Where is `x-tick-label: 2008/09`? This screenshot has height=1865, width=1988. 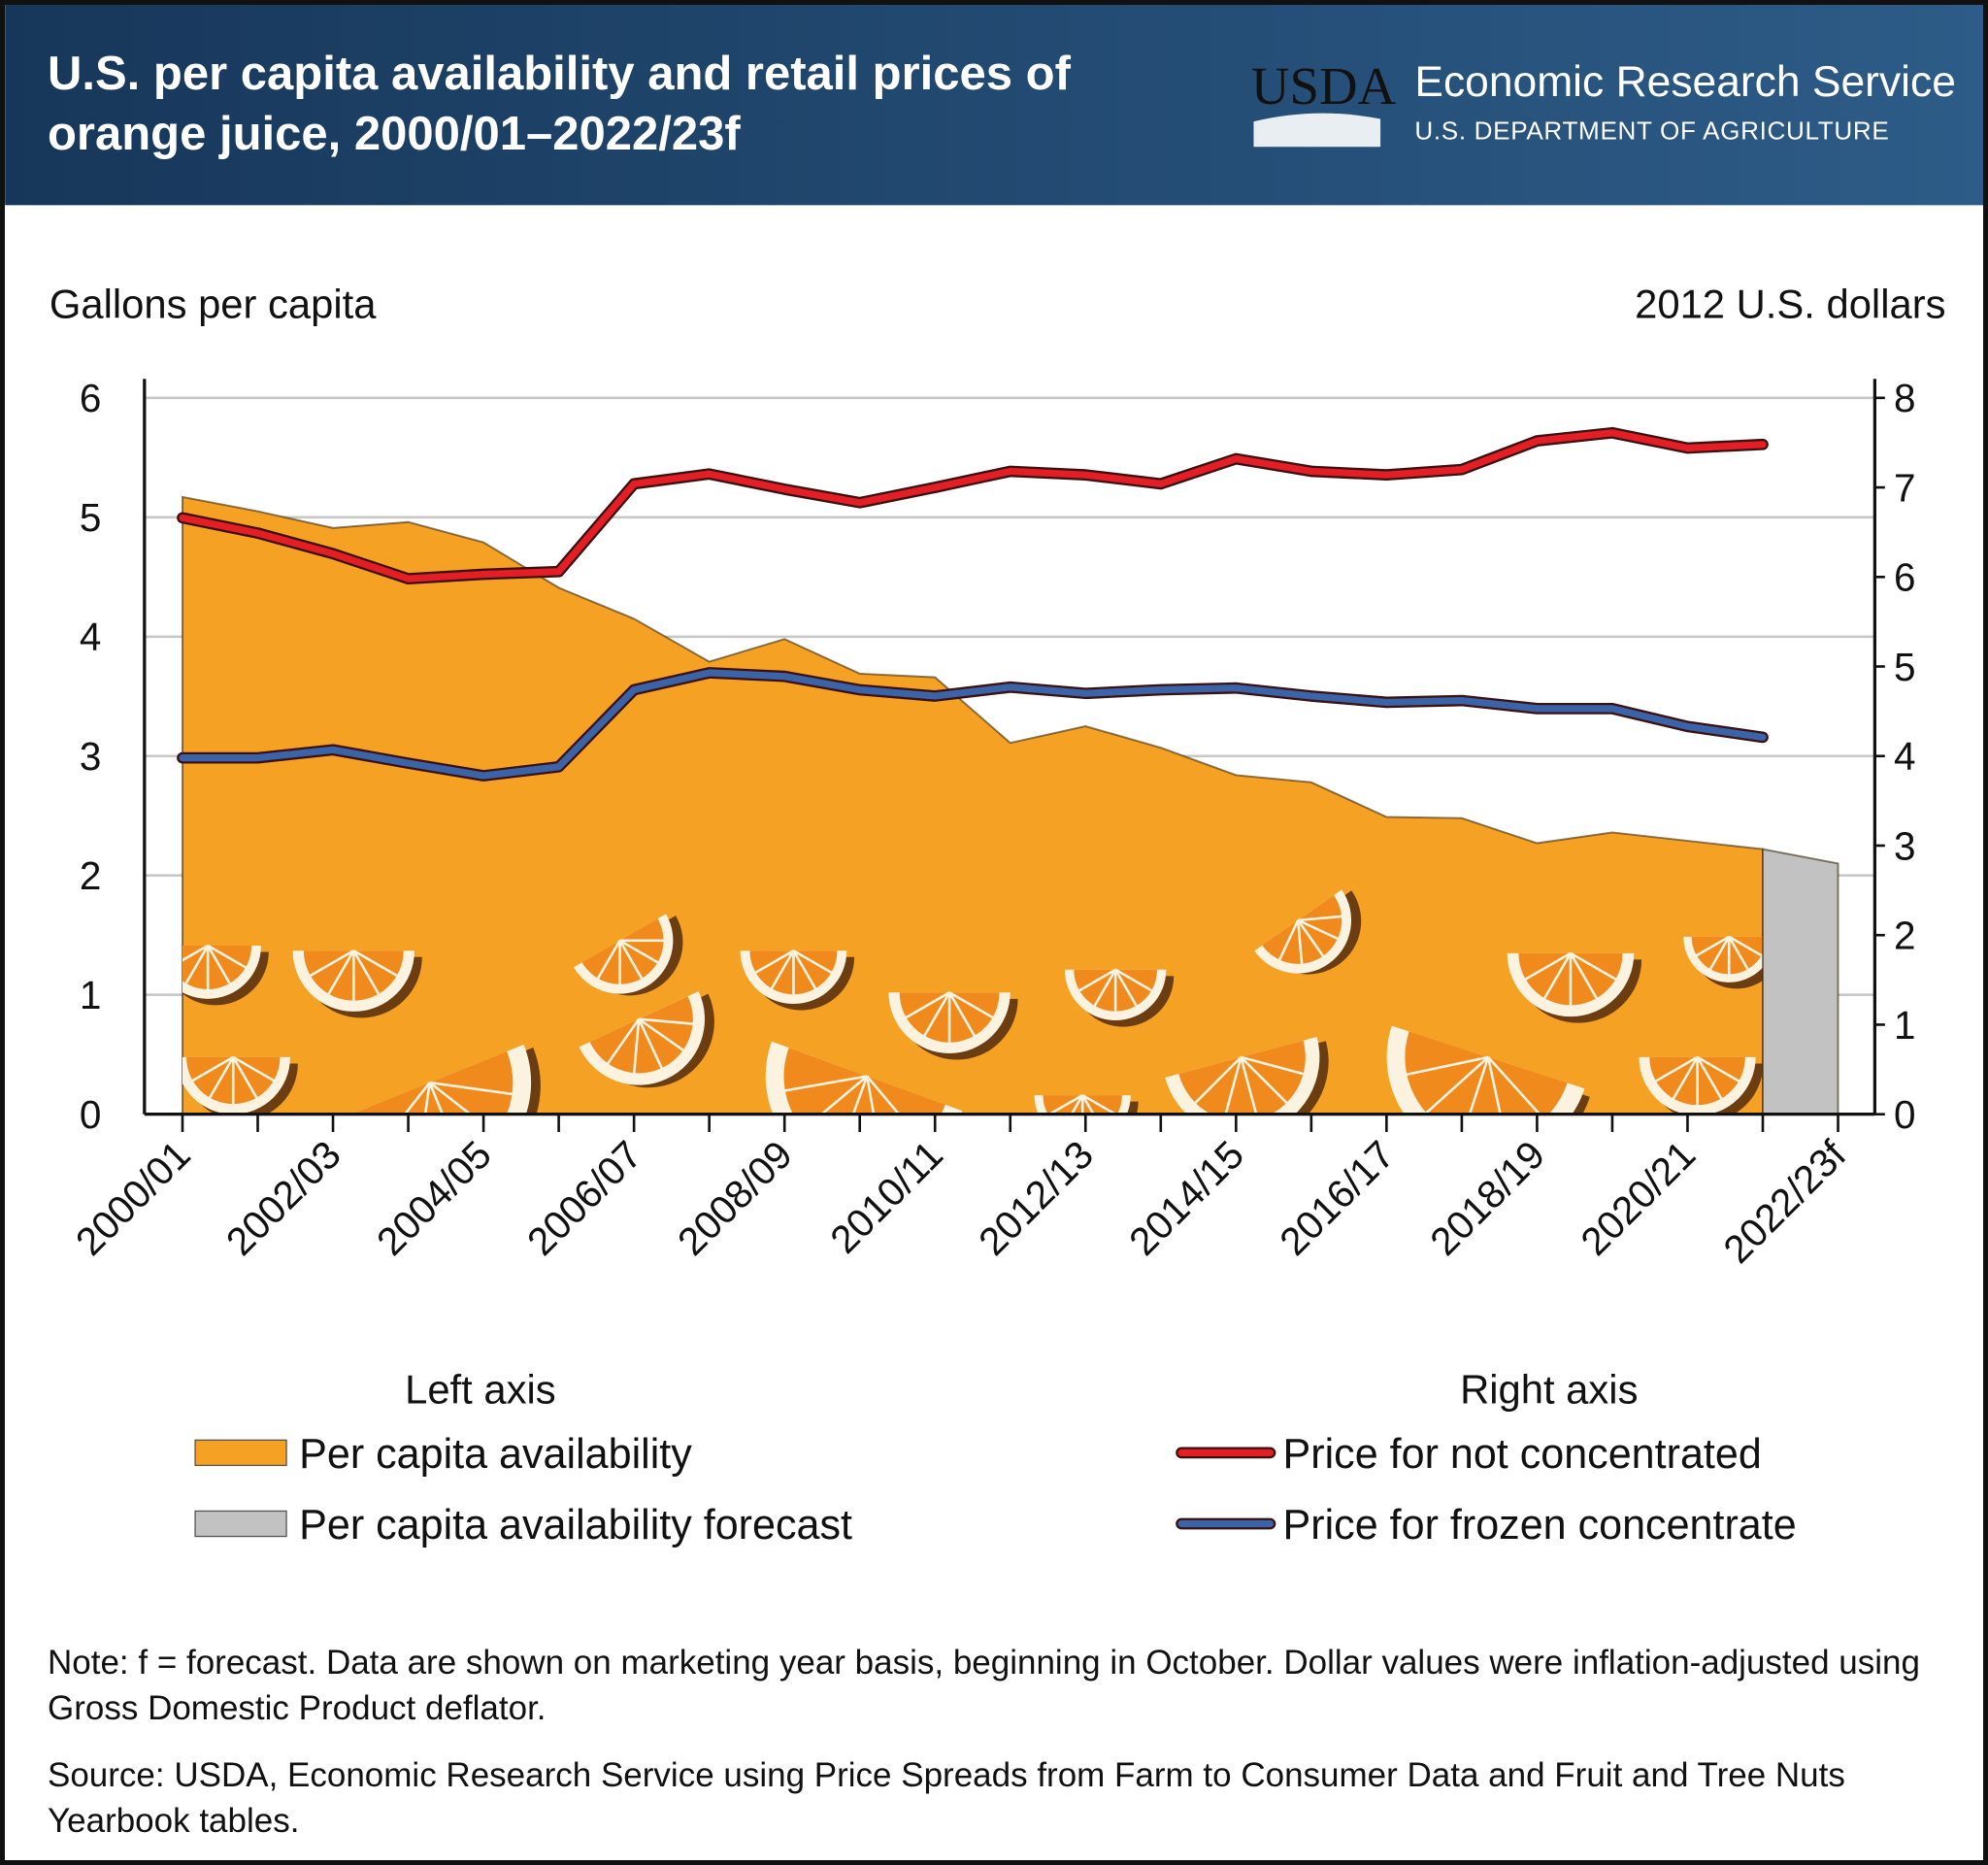
x-tick-label: 2008/09 is located at coordinates (735, 1198).